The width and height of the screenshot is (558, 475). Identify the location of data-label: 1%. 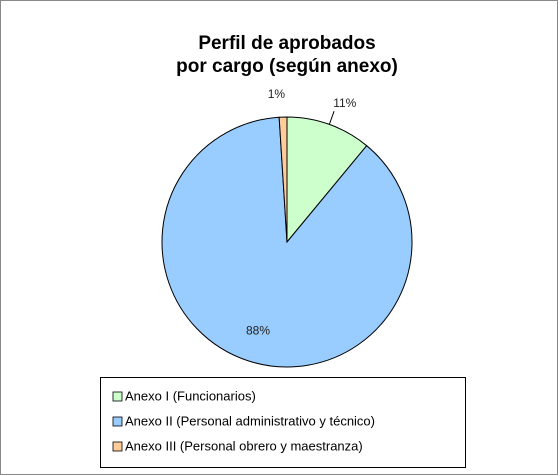
(277, 94).